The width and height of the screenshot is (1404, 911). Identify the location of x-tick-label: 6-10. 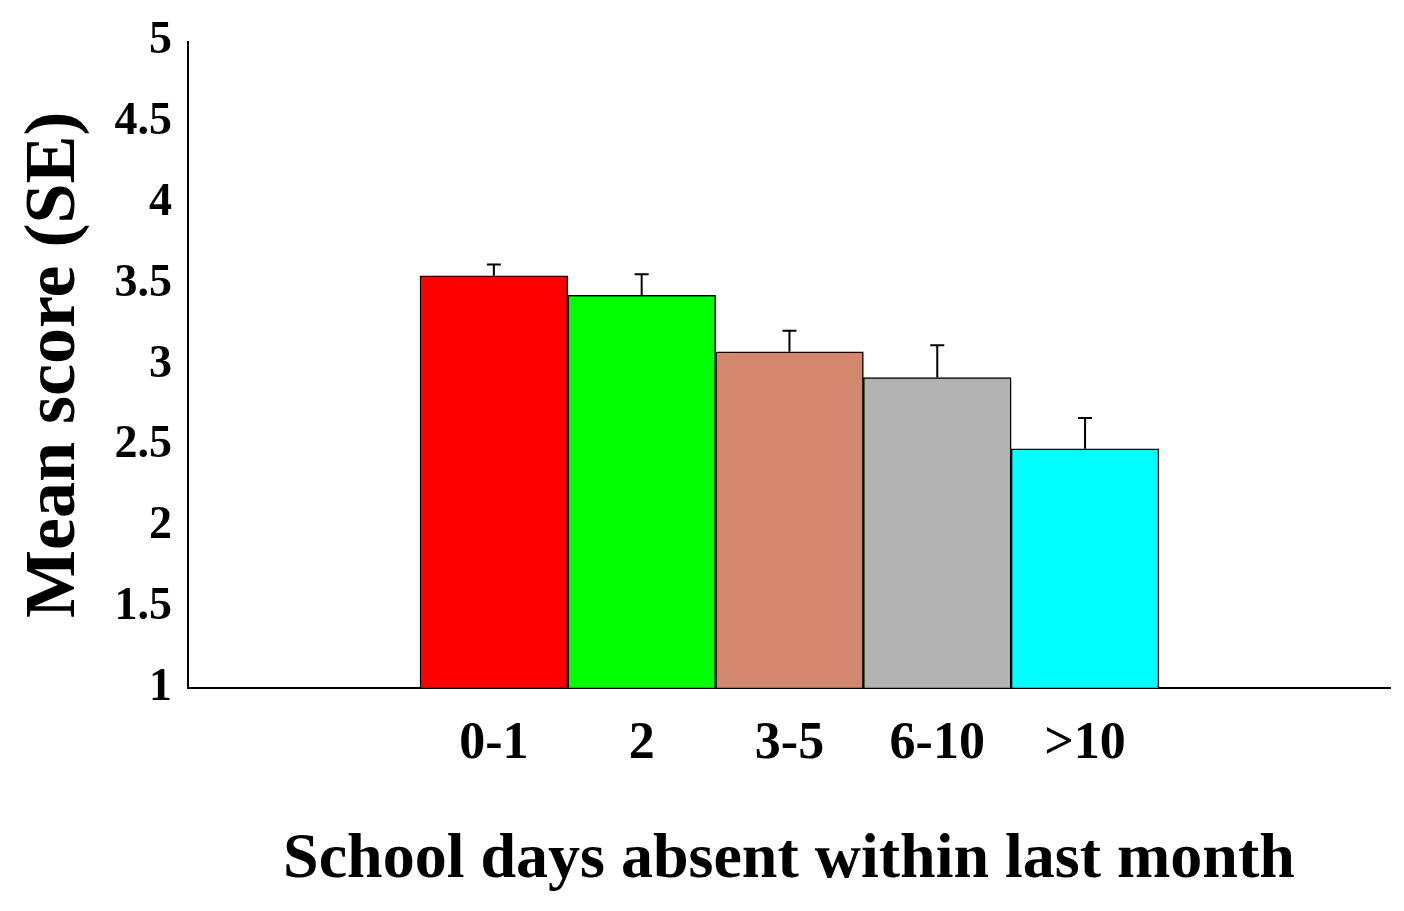
(937, 741).